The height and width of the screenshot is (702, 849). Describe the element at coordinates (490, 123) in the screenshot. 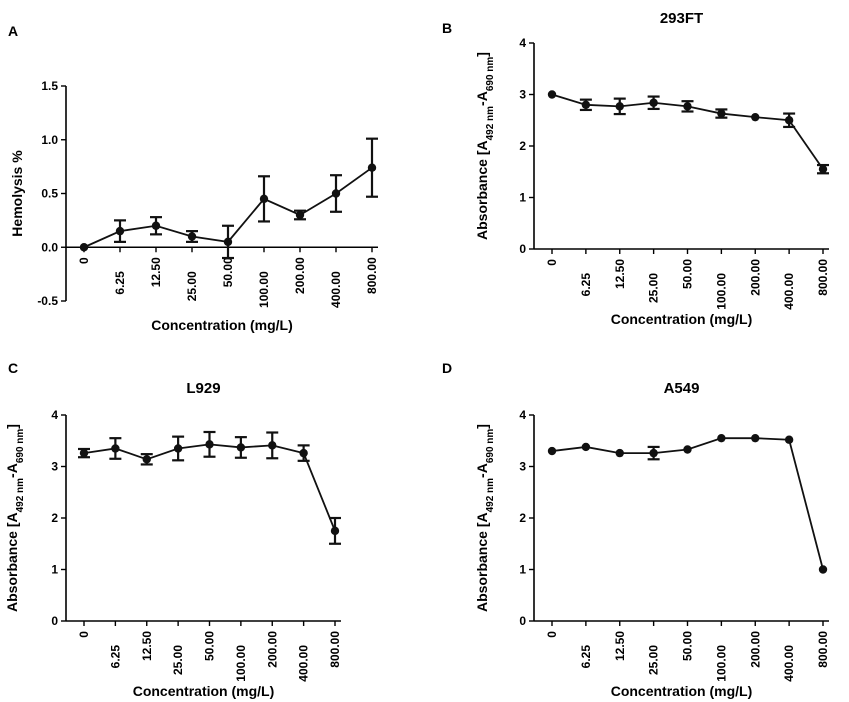

I see `y-axis-label-subscript: 492 nm` at that location.